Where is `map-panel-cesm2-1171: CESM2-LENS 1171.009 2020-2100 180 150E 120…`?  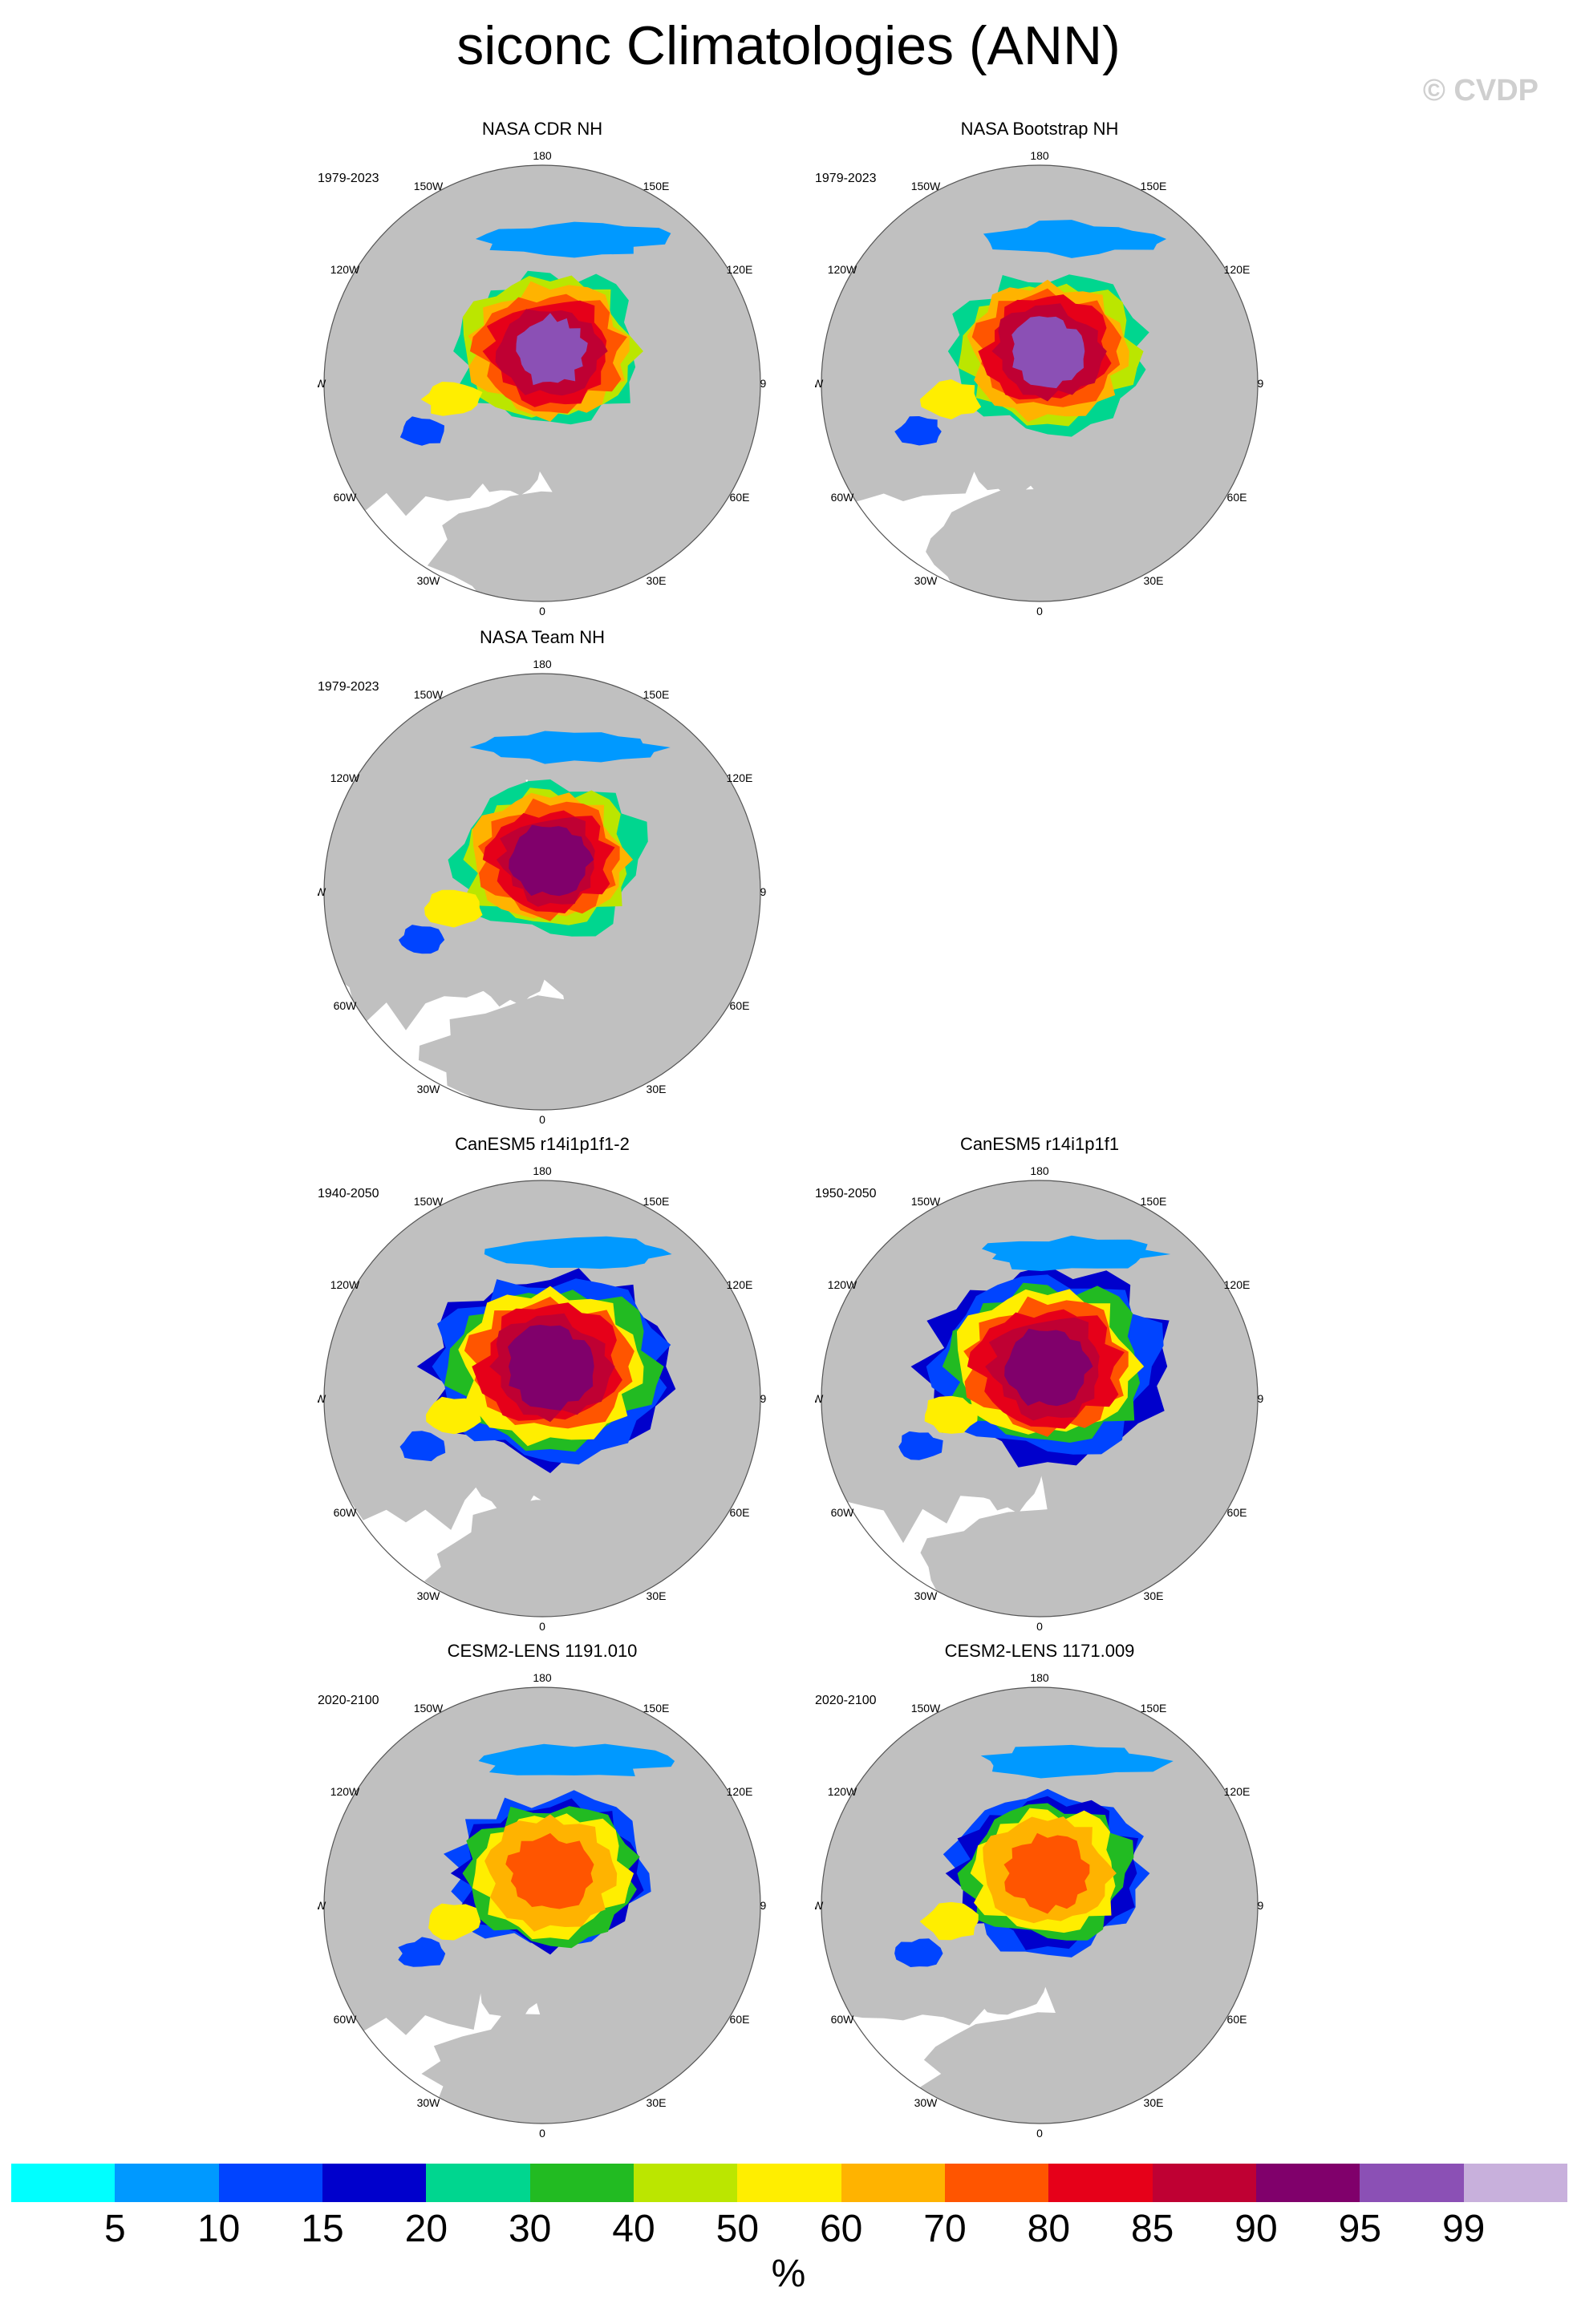
map-panel-cesm2-1171: CESM2-LENS 1171.009 2020-2100 180 150E 120… is located at coordinates (1039, 1897).